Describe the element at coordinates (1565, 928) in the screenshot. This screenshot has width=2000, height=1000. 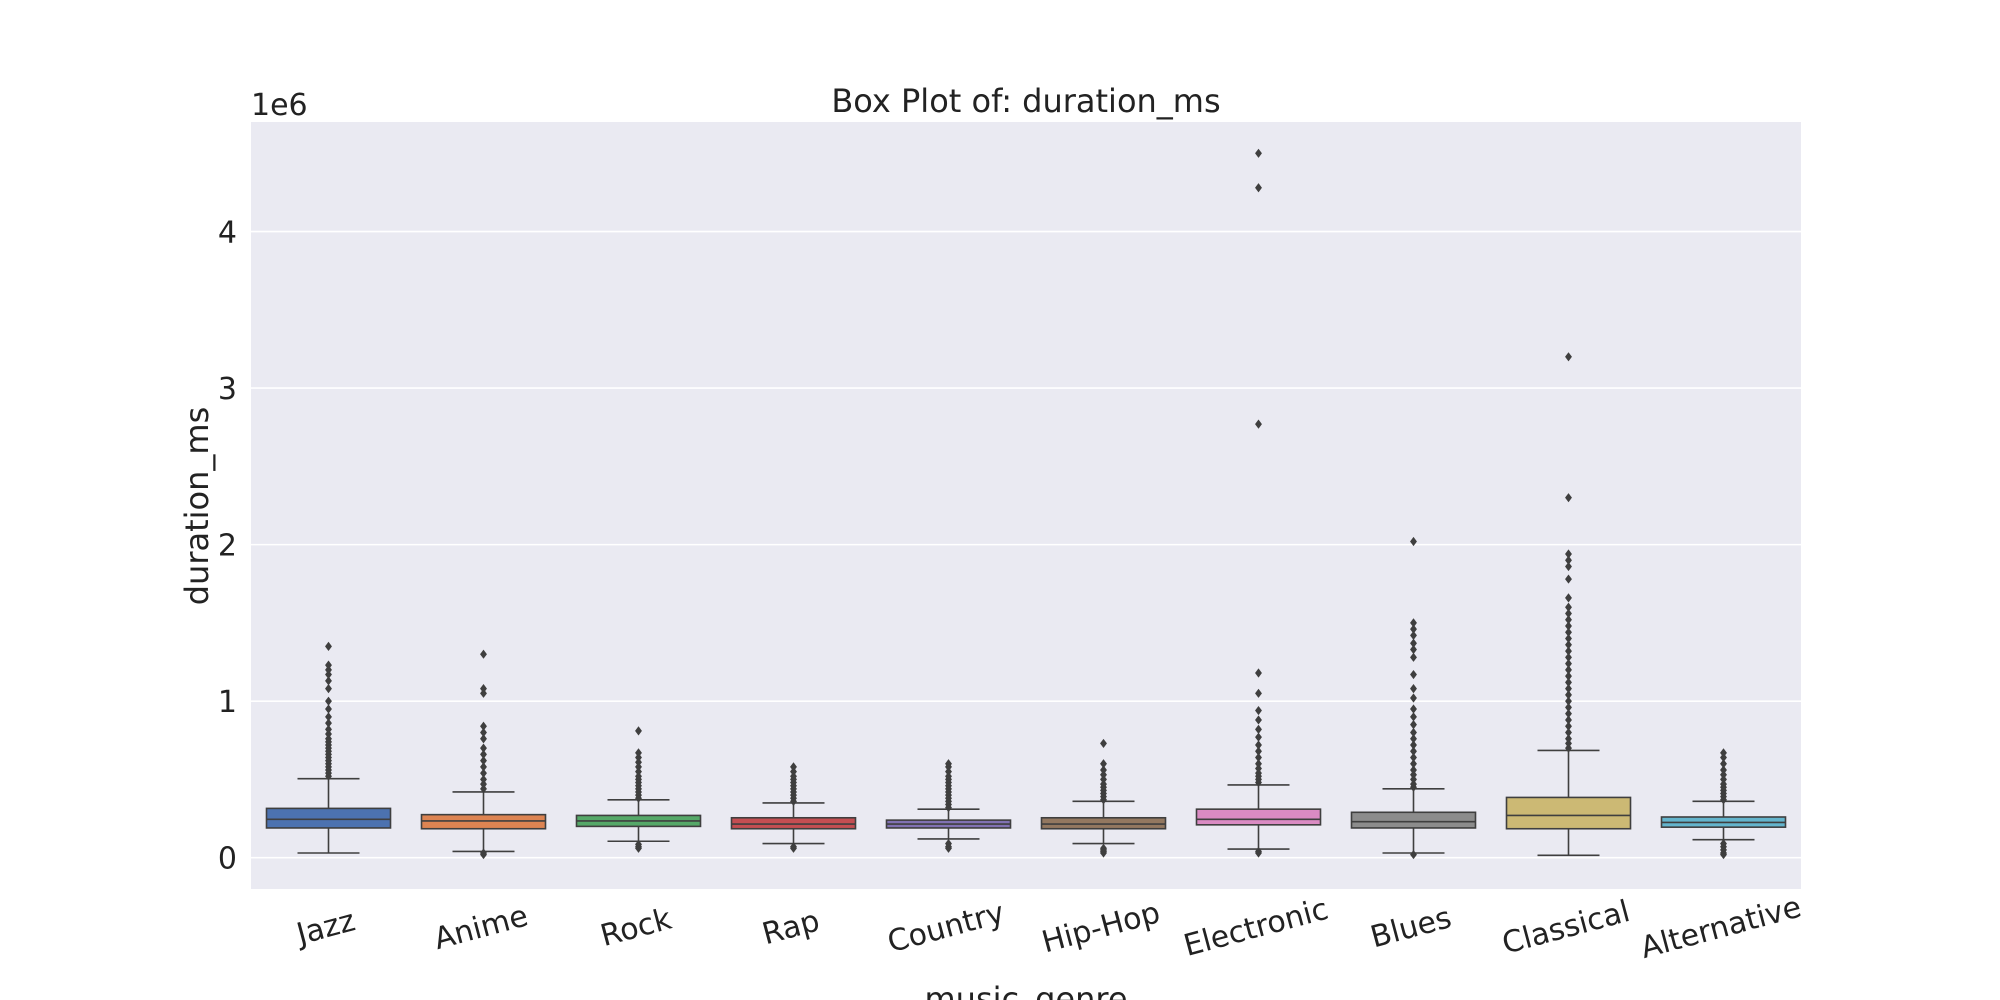
I see `x-tick-label-classical: Classical` at that location.